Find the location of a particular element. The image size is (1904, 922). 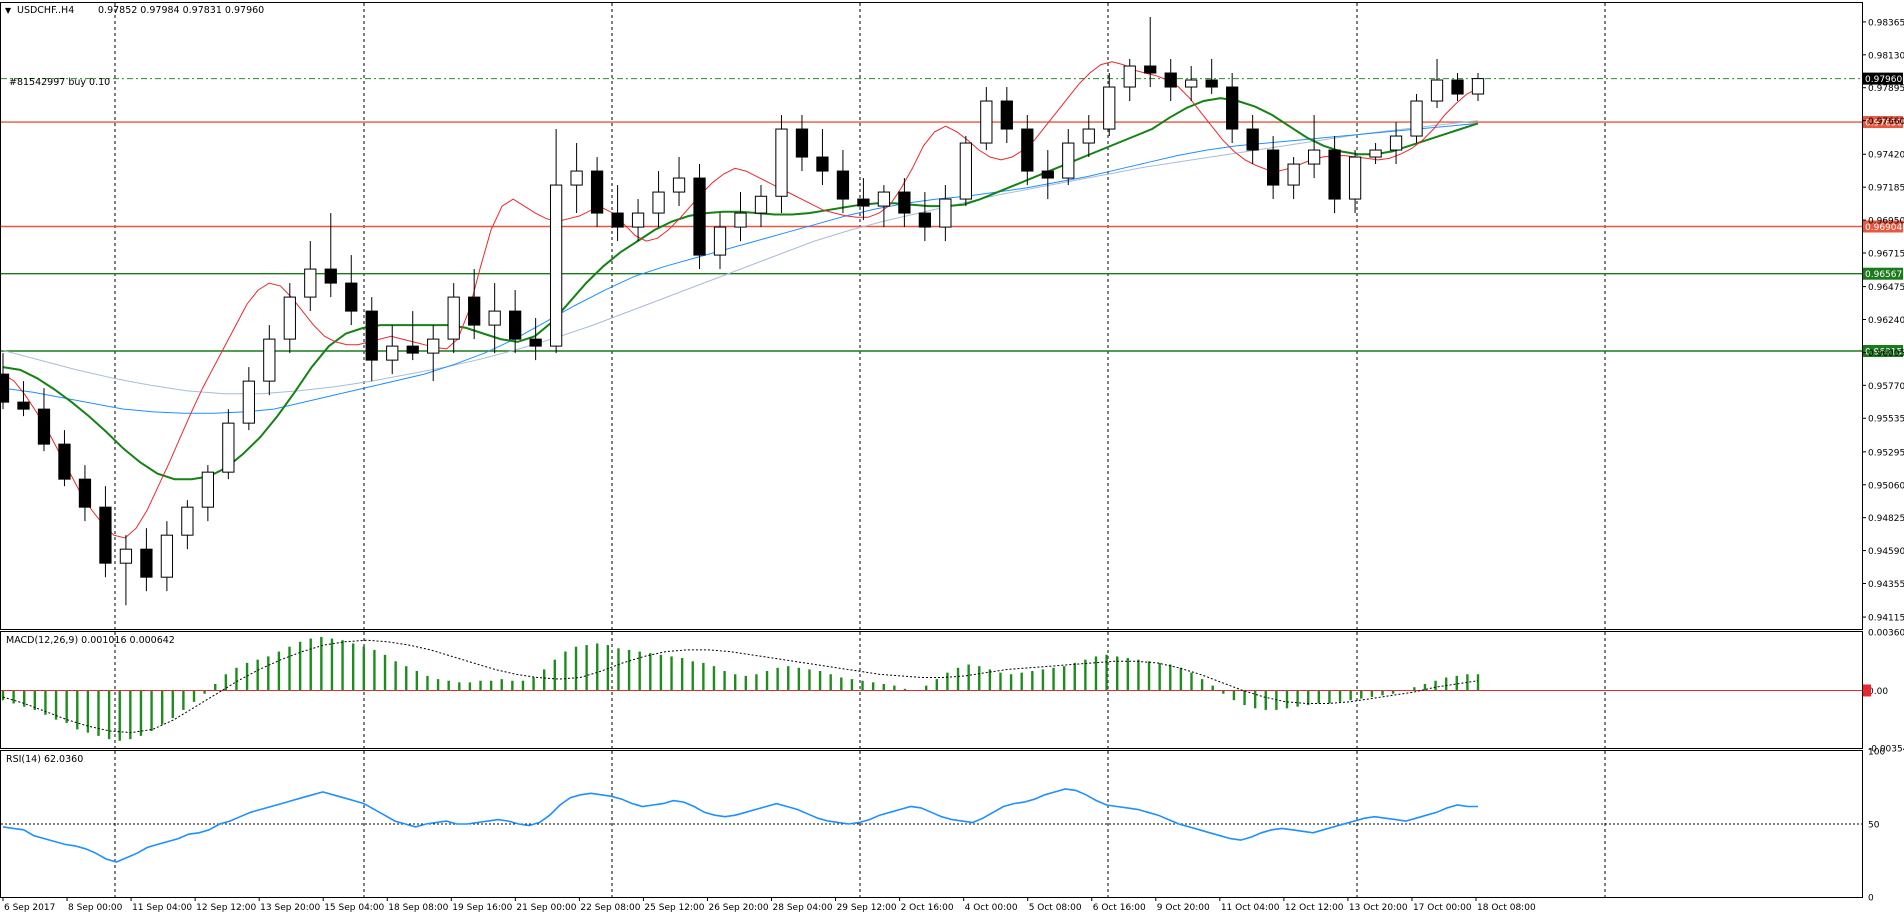

time-tick-label: 28 Sep 04:00 is located at coordinates (803, 908).